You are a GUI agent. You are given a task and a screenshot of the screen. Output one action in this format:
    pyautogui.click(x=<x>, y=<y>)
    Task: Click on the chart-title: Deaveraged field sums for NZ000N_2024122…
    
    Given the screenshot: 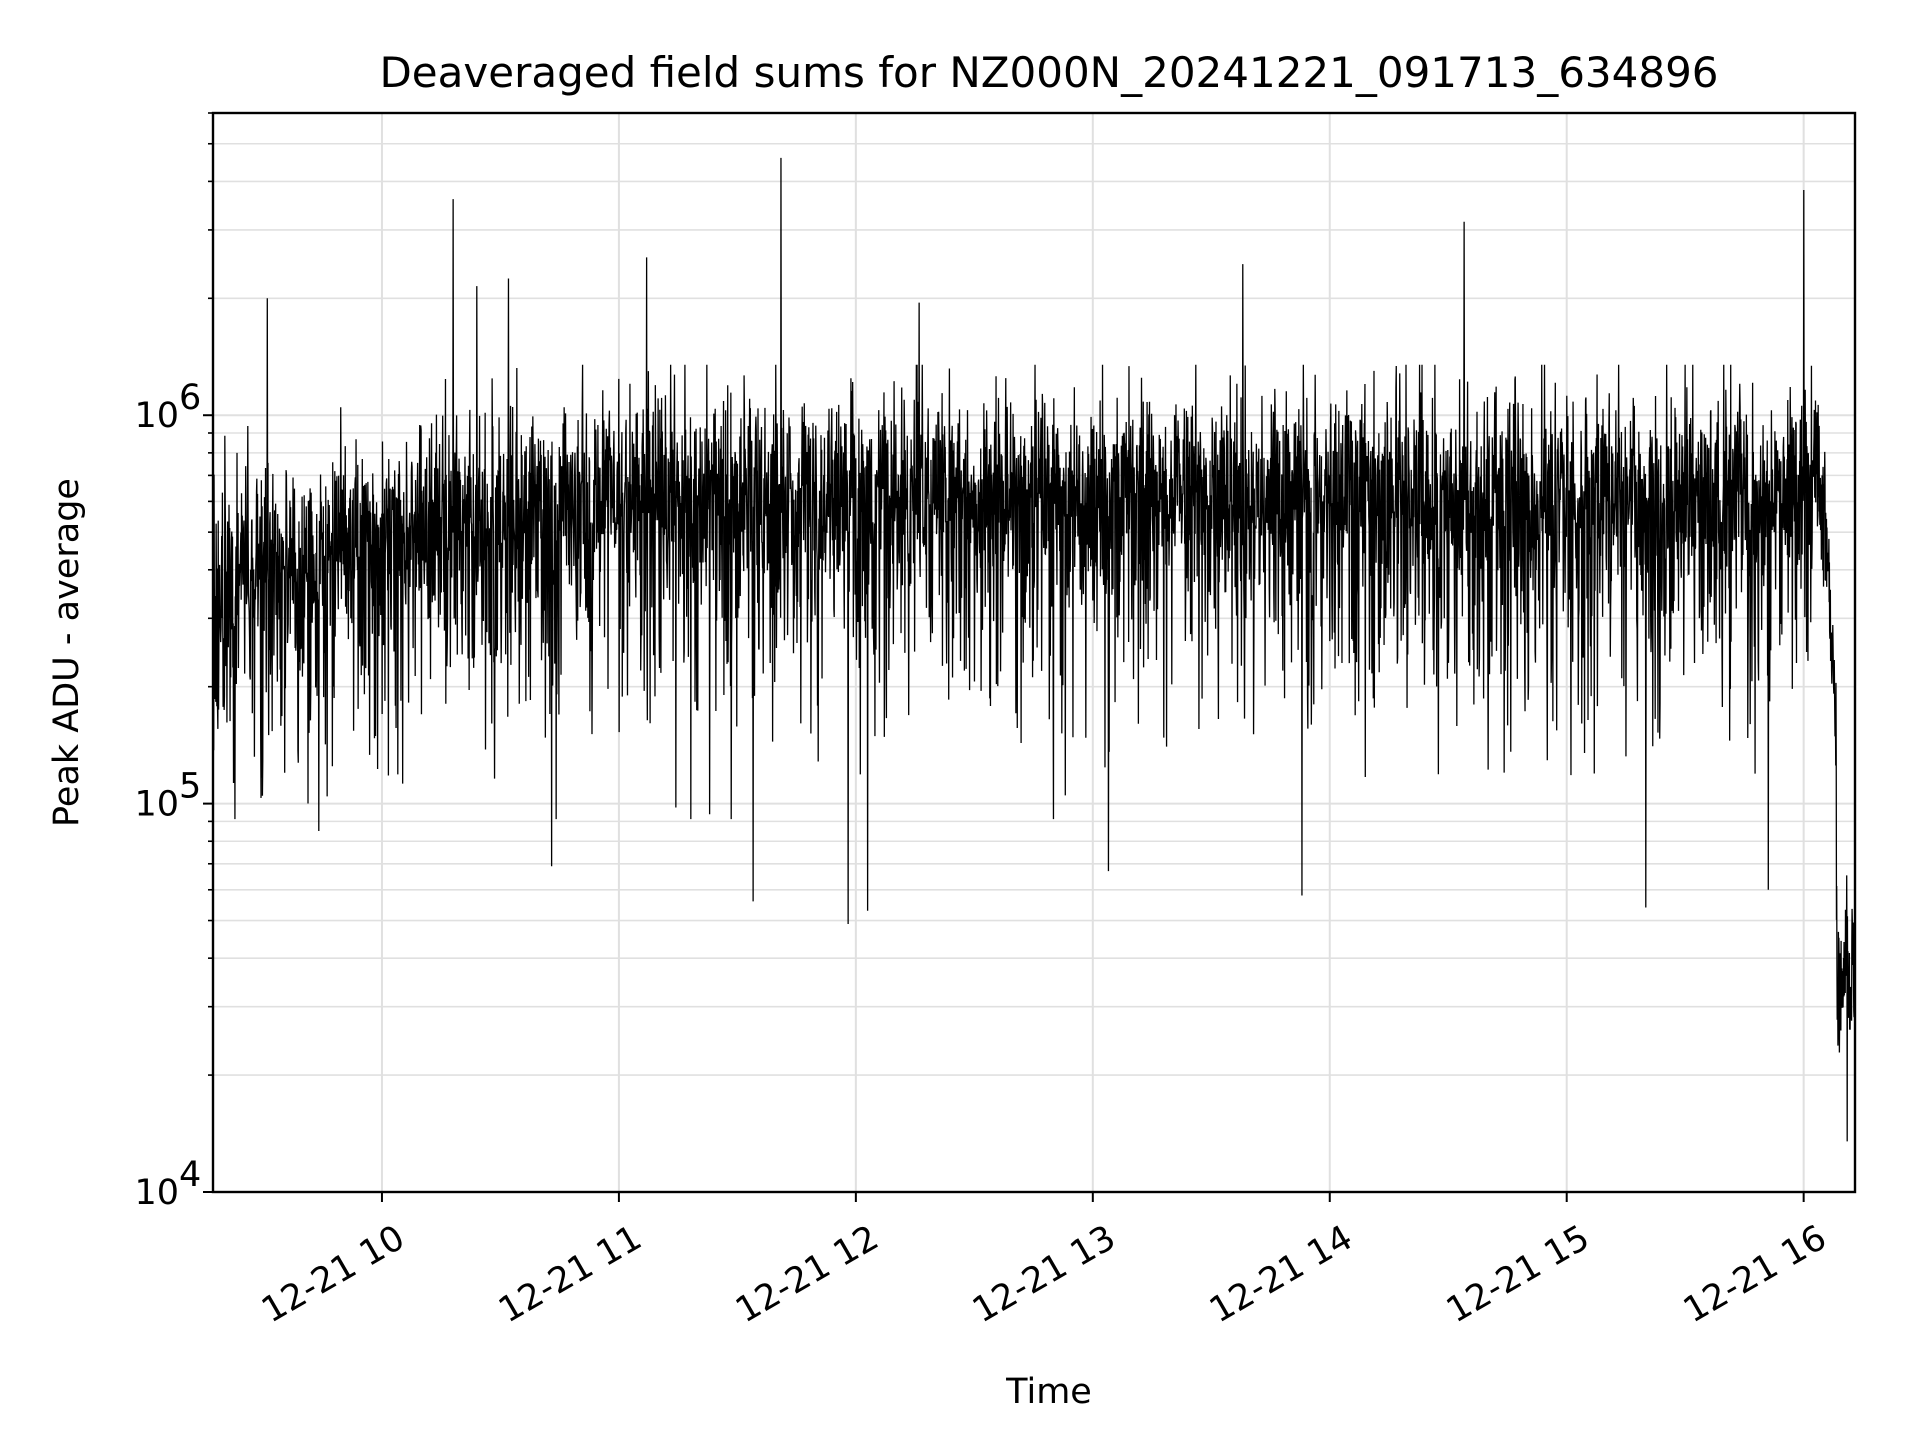 What is the action you would take?
    pyautogui.click(x=1048, y=72)
    